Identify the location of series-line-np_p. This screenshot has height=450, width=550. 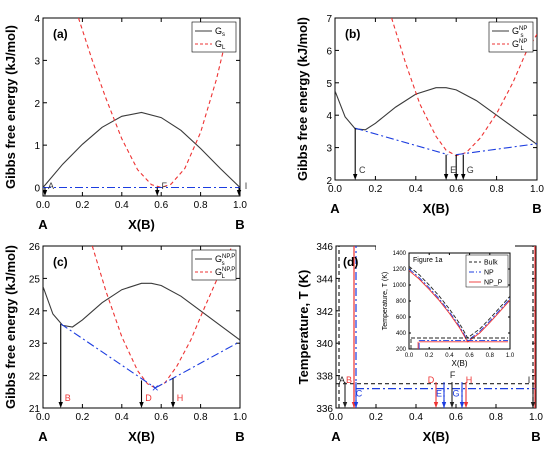
(459, 306).